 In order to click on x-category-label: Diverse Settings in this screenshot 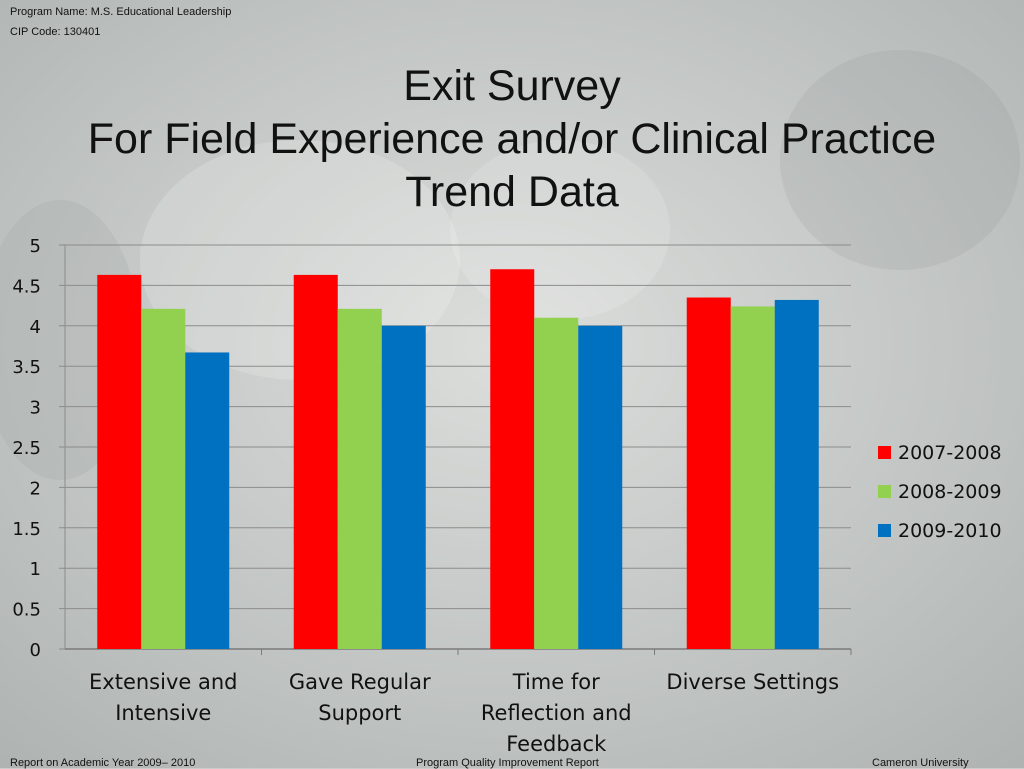, I will do `click(752, 682)`.